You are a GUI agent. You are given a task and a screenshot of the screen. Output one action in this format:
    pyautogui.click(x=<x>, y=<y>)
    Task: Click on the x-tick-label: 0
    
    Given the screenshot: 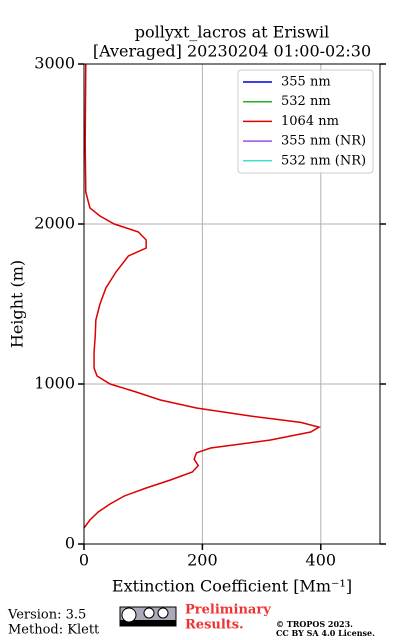 What is the action you would take?
    pyautogui.click(x=84, y=560)
    